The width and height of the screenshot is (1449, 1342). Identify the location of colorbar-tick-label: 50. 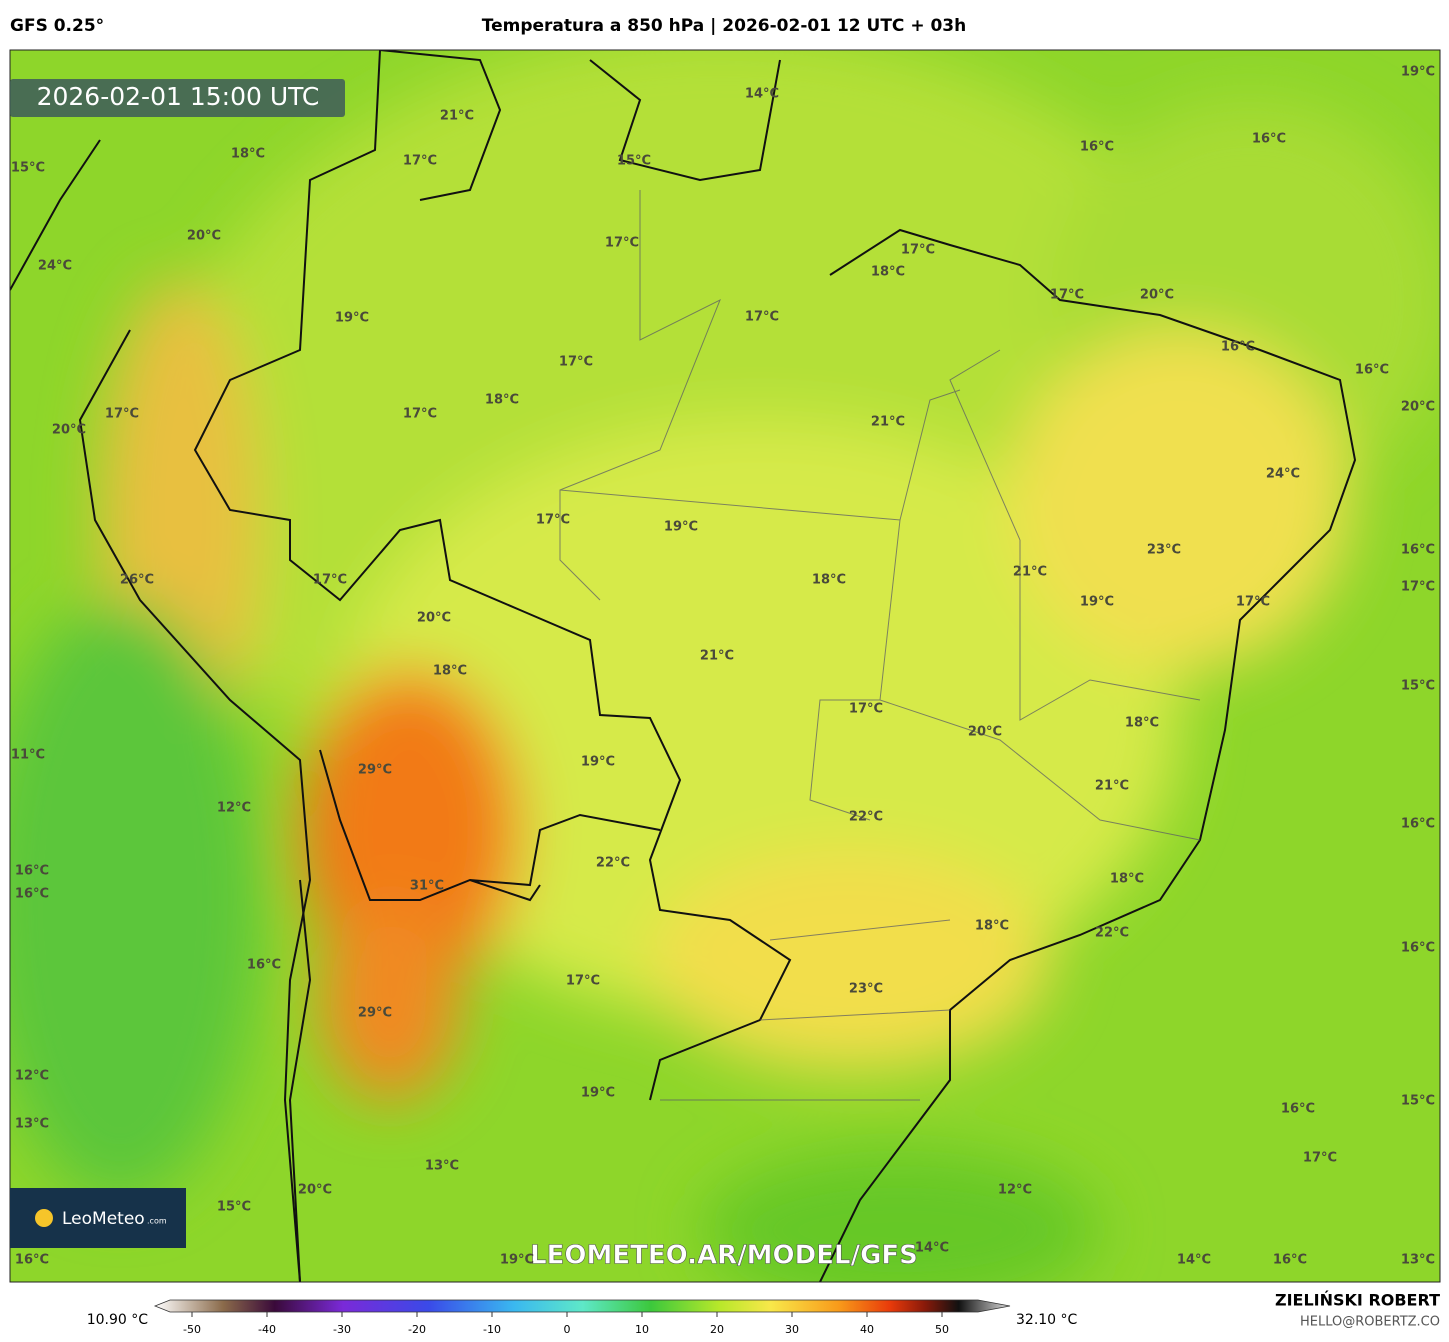
(942, 1329).